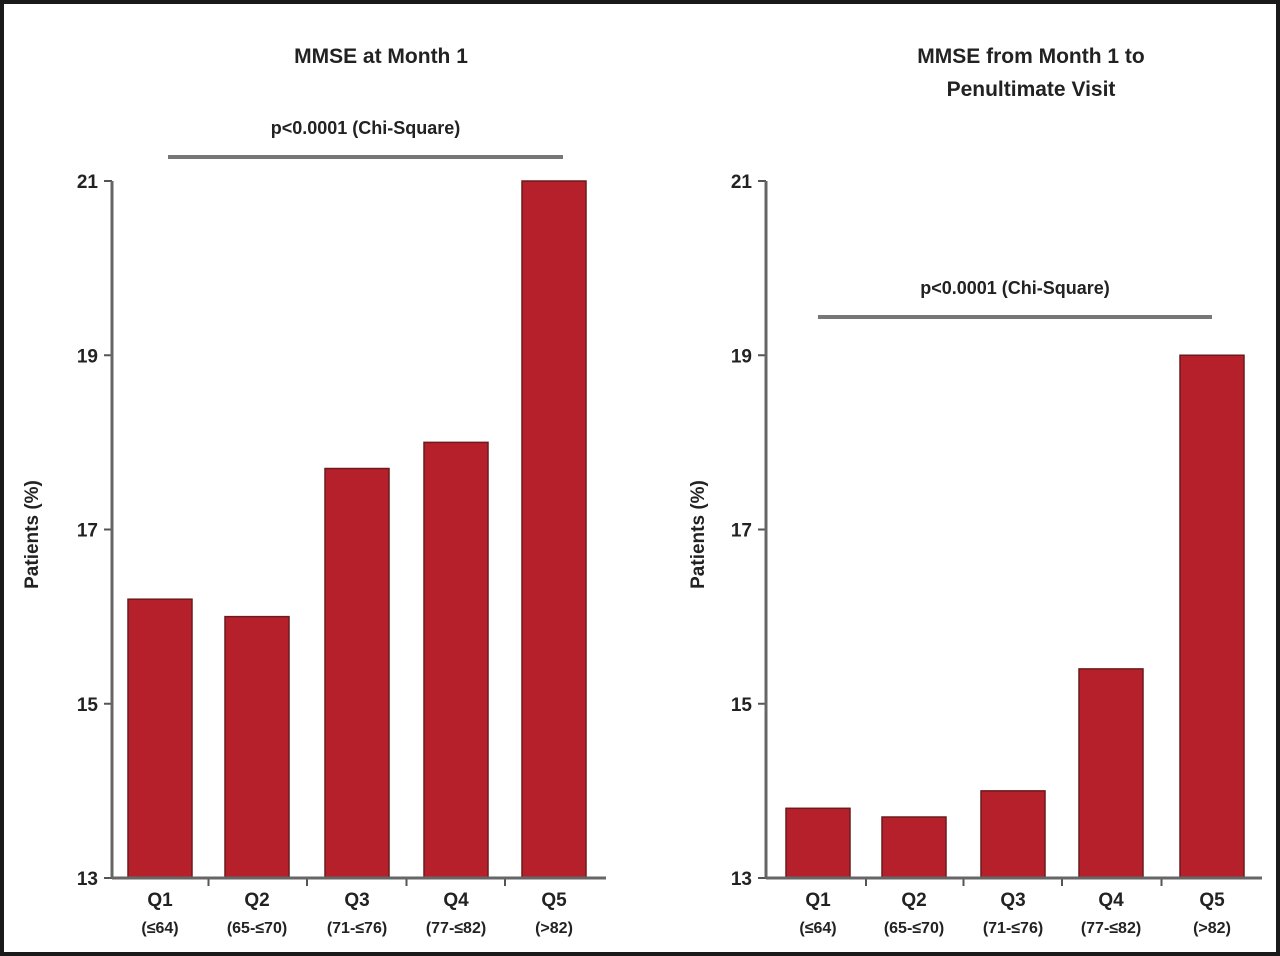 The height and width of the screenshot is (956, 1280). What do you see at coordinates (1030, 56) in the screenshot?
I see `chart-title: MMSE from Month 1 to` at bounding box center [1030, 56].